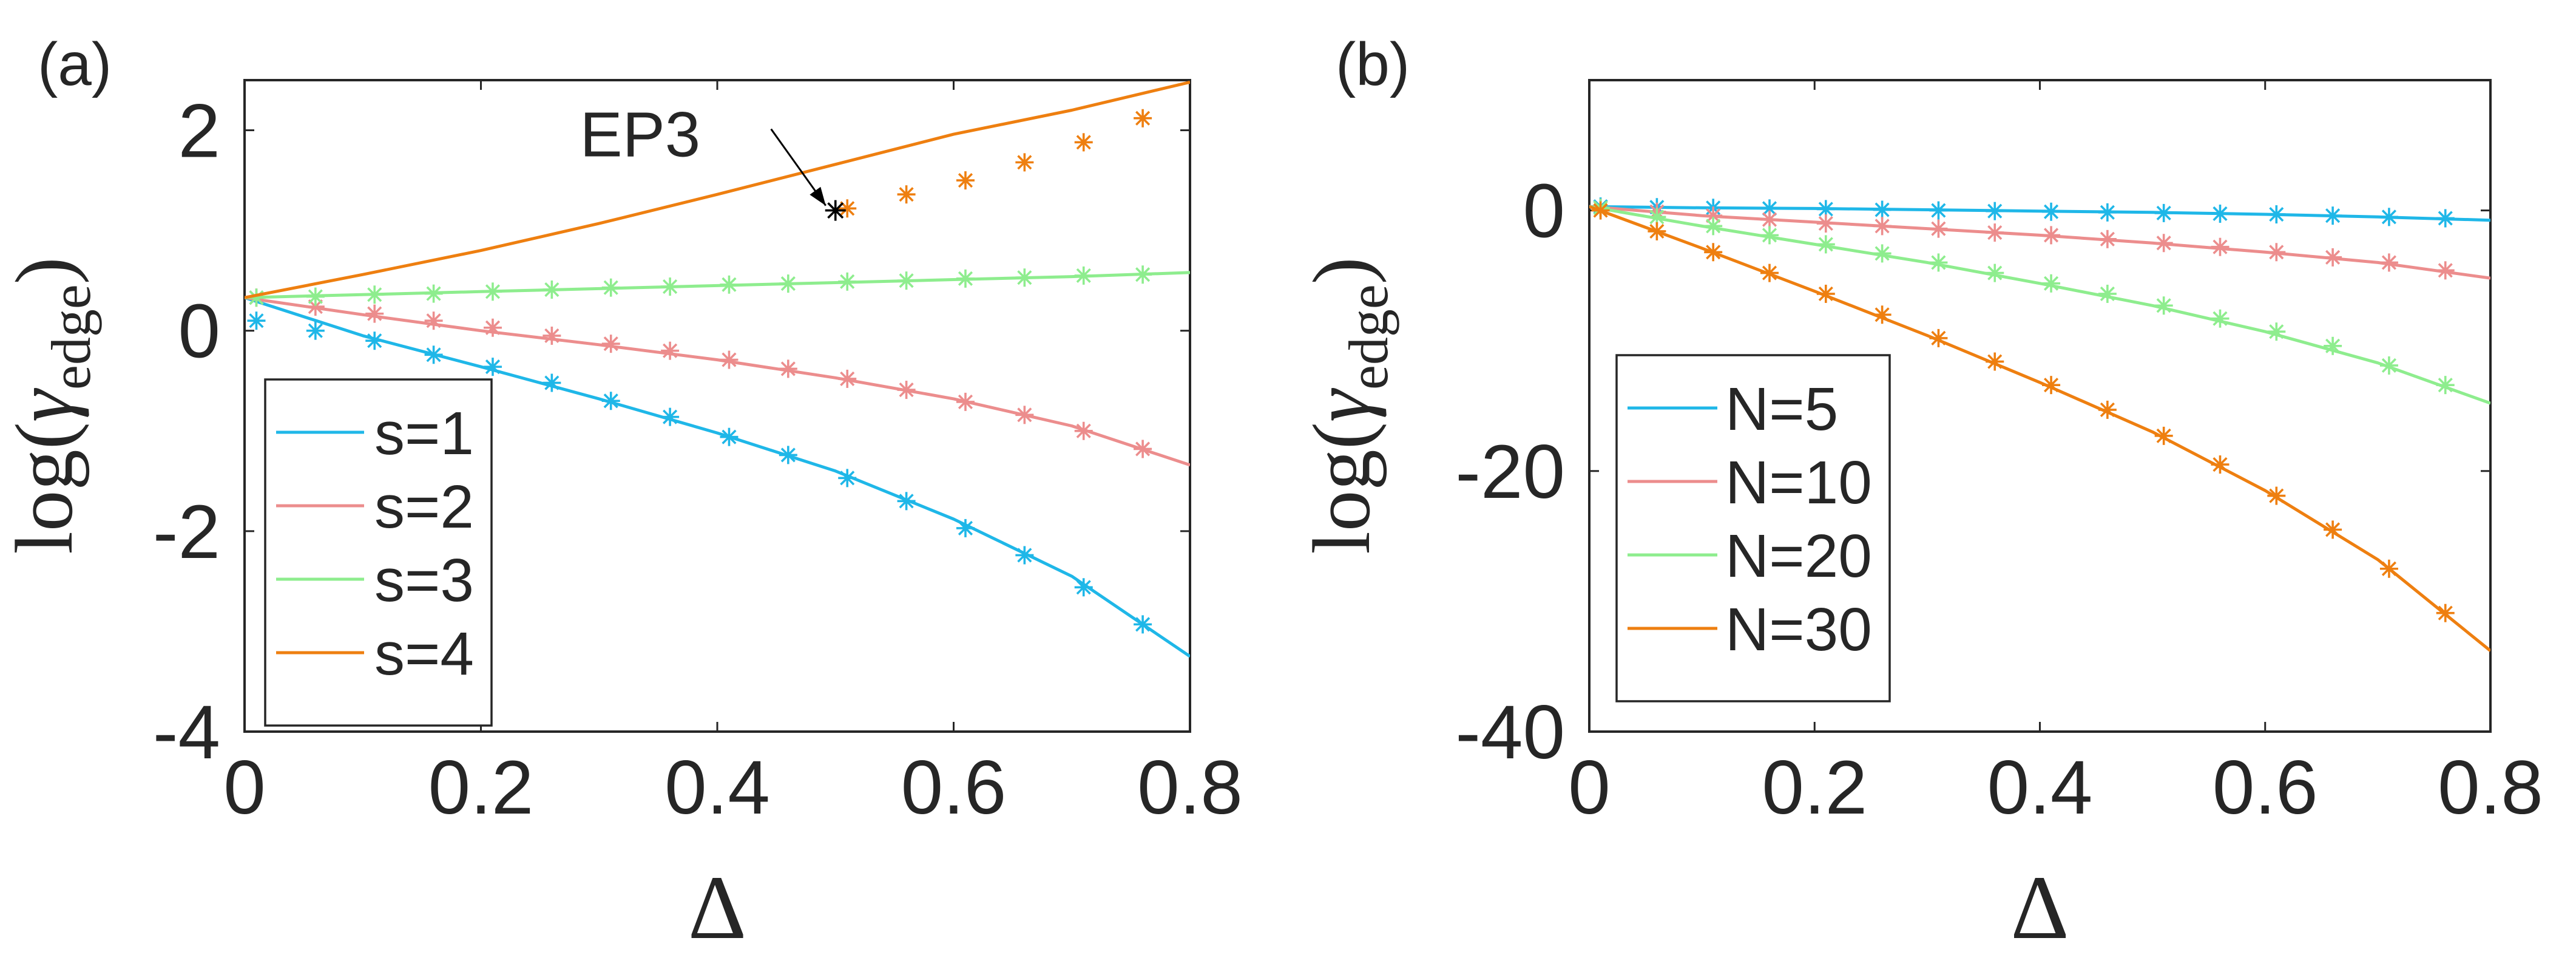  I want to click on legend-label: N=5, so click(1781, 409).